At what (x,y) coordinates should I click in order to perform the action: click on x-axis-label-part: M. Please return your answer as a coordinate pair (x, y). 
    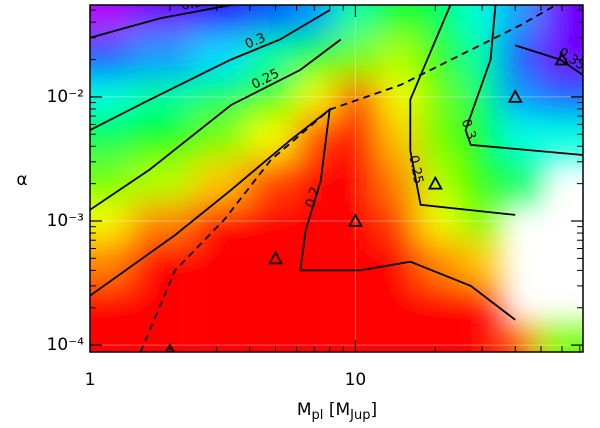
    Looking at the image, I should click on (304, 410).